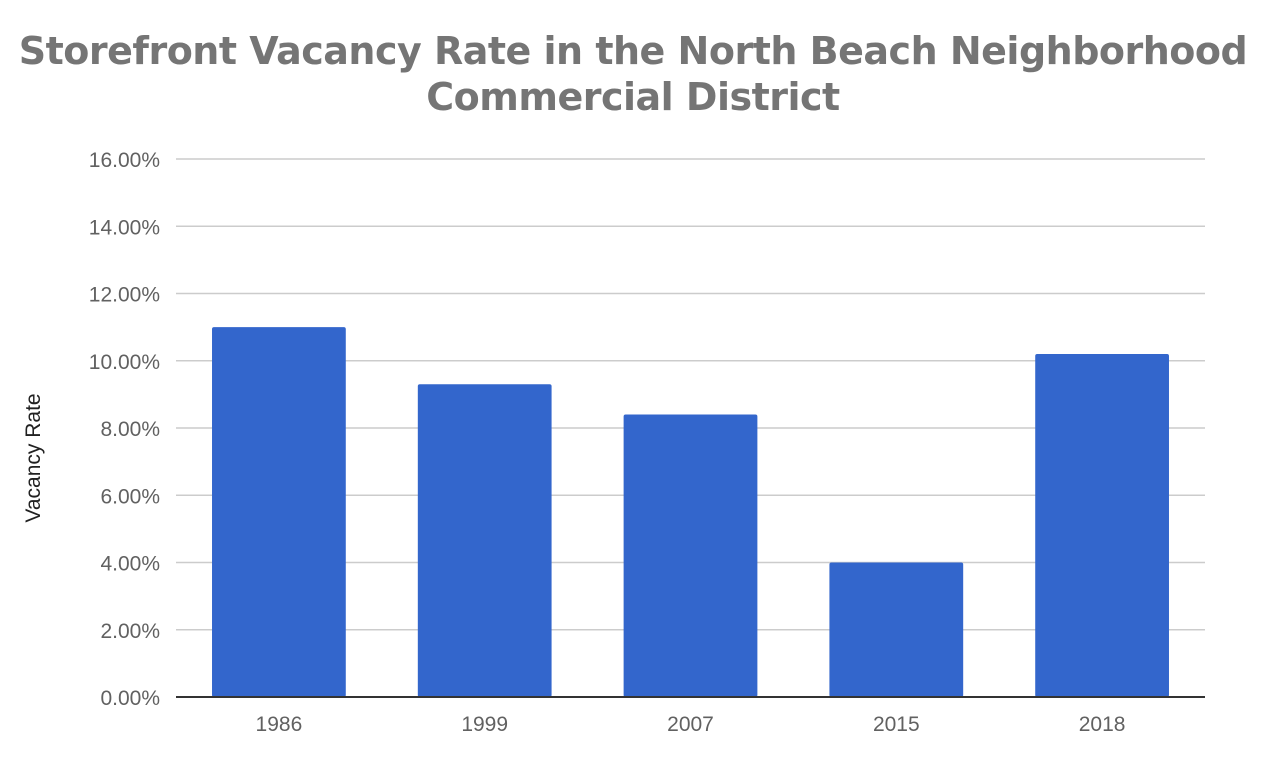  I want to click on x-tick-label: 1999, so click(484, 724).